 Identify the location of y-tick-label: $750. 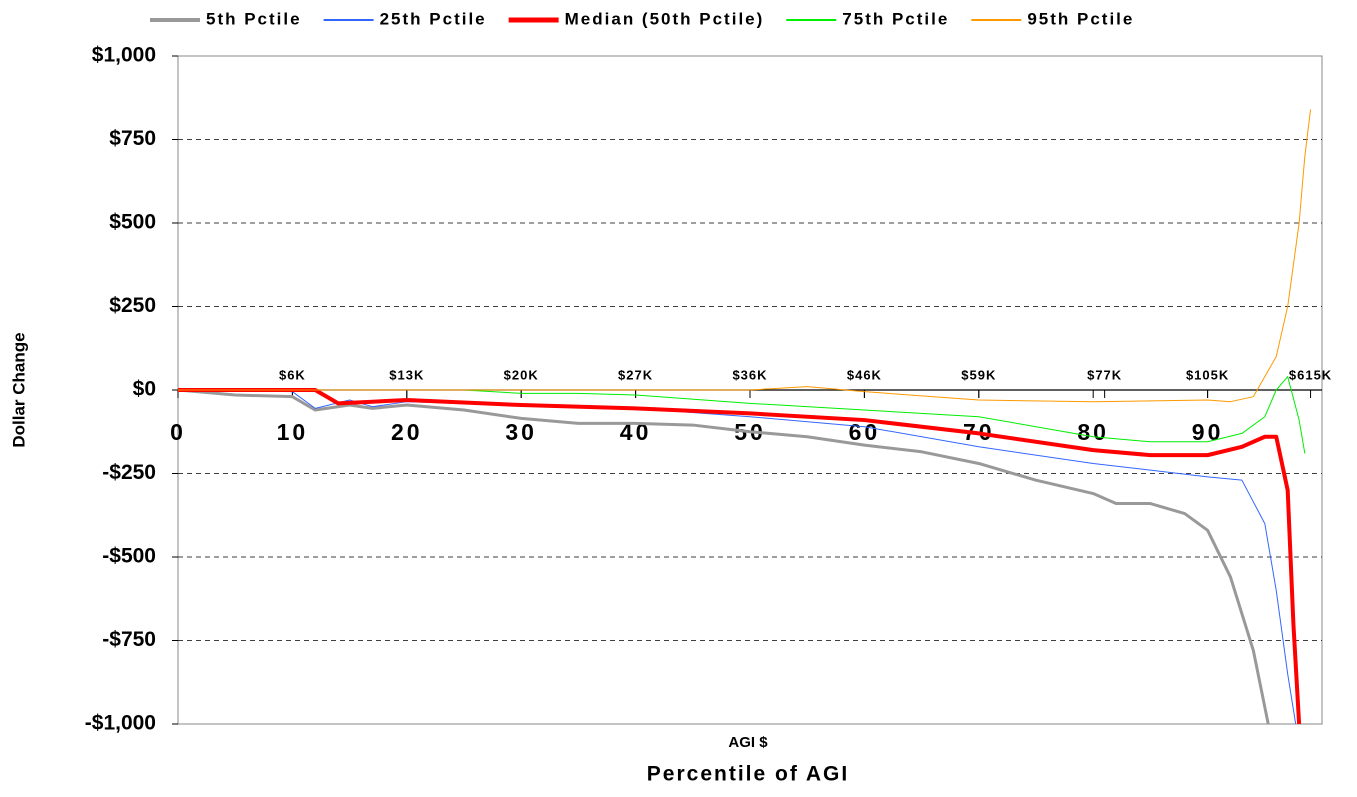
(132, 138).